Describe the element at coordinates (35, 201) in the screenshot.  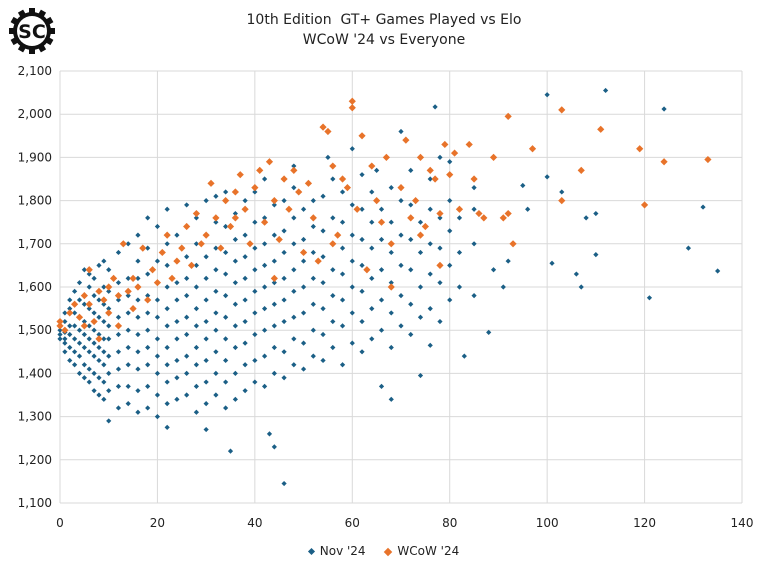
I see `y-tick-label: 1,800` at that location.